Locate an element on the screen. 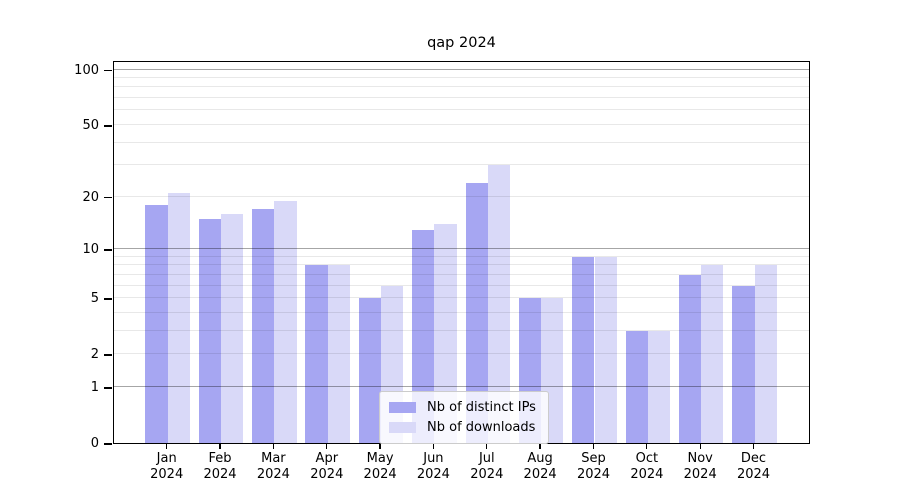 The image size is (900, 500). month-label: Mar is located at coordinates (273, 458).